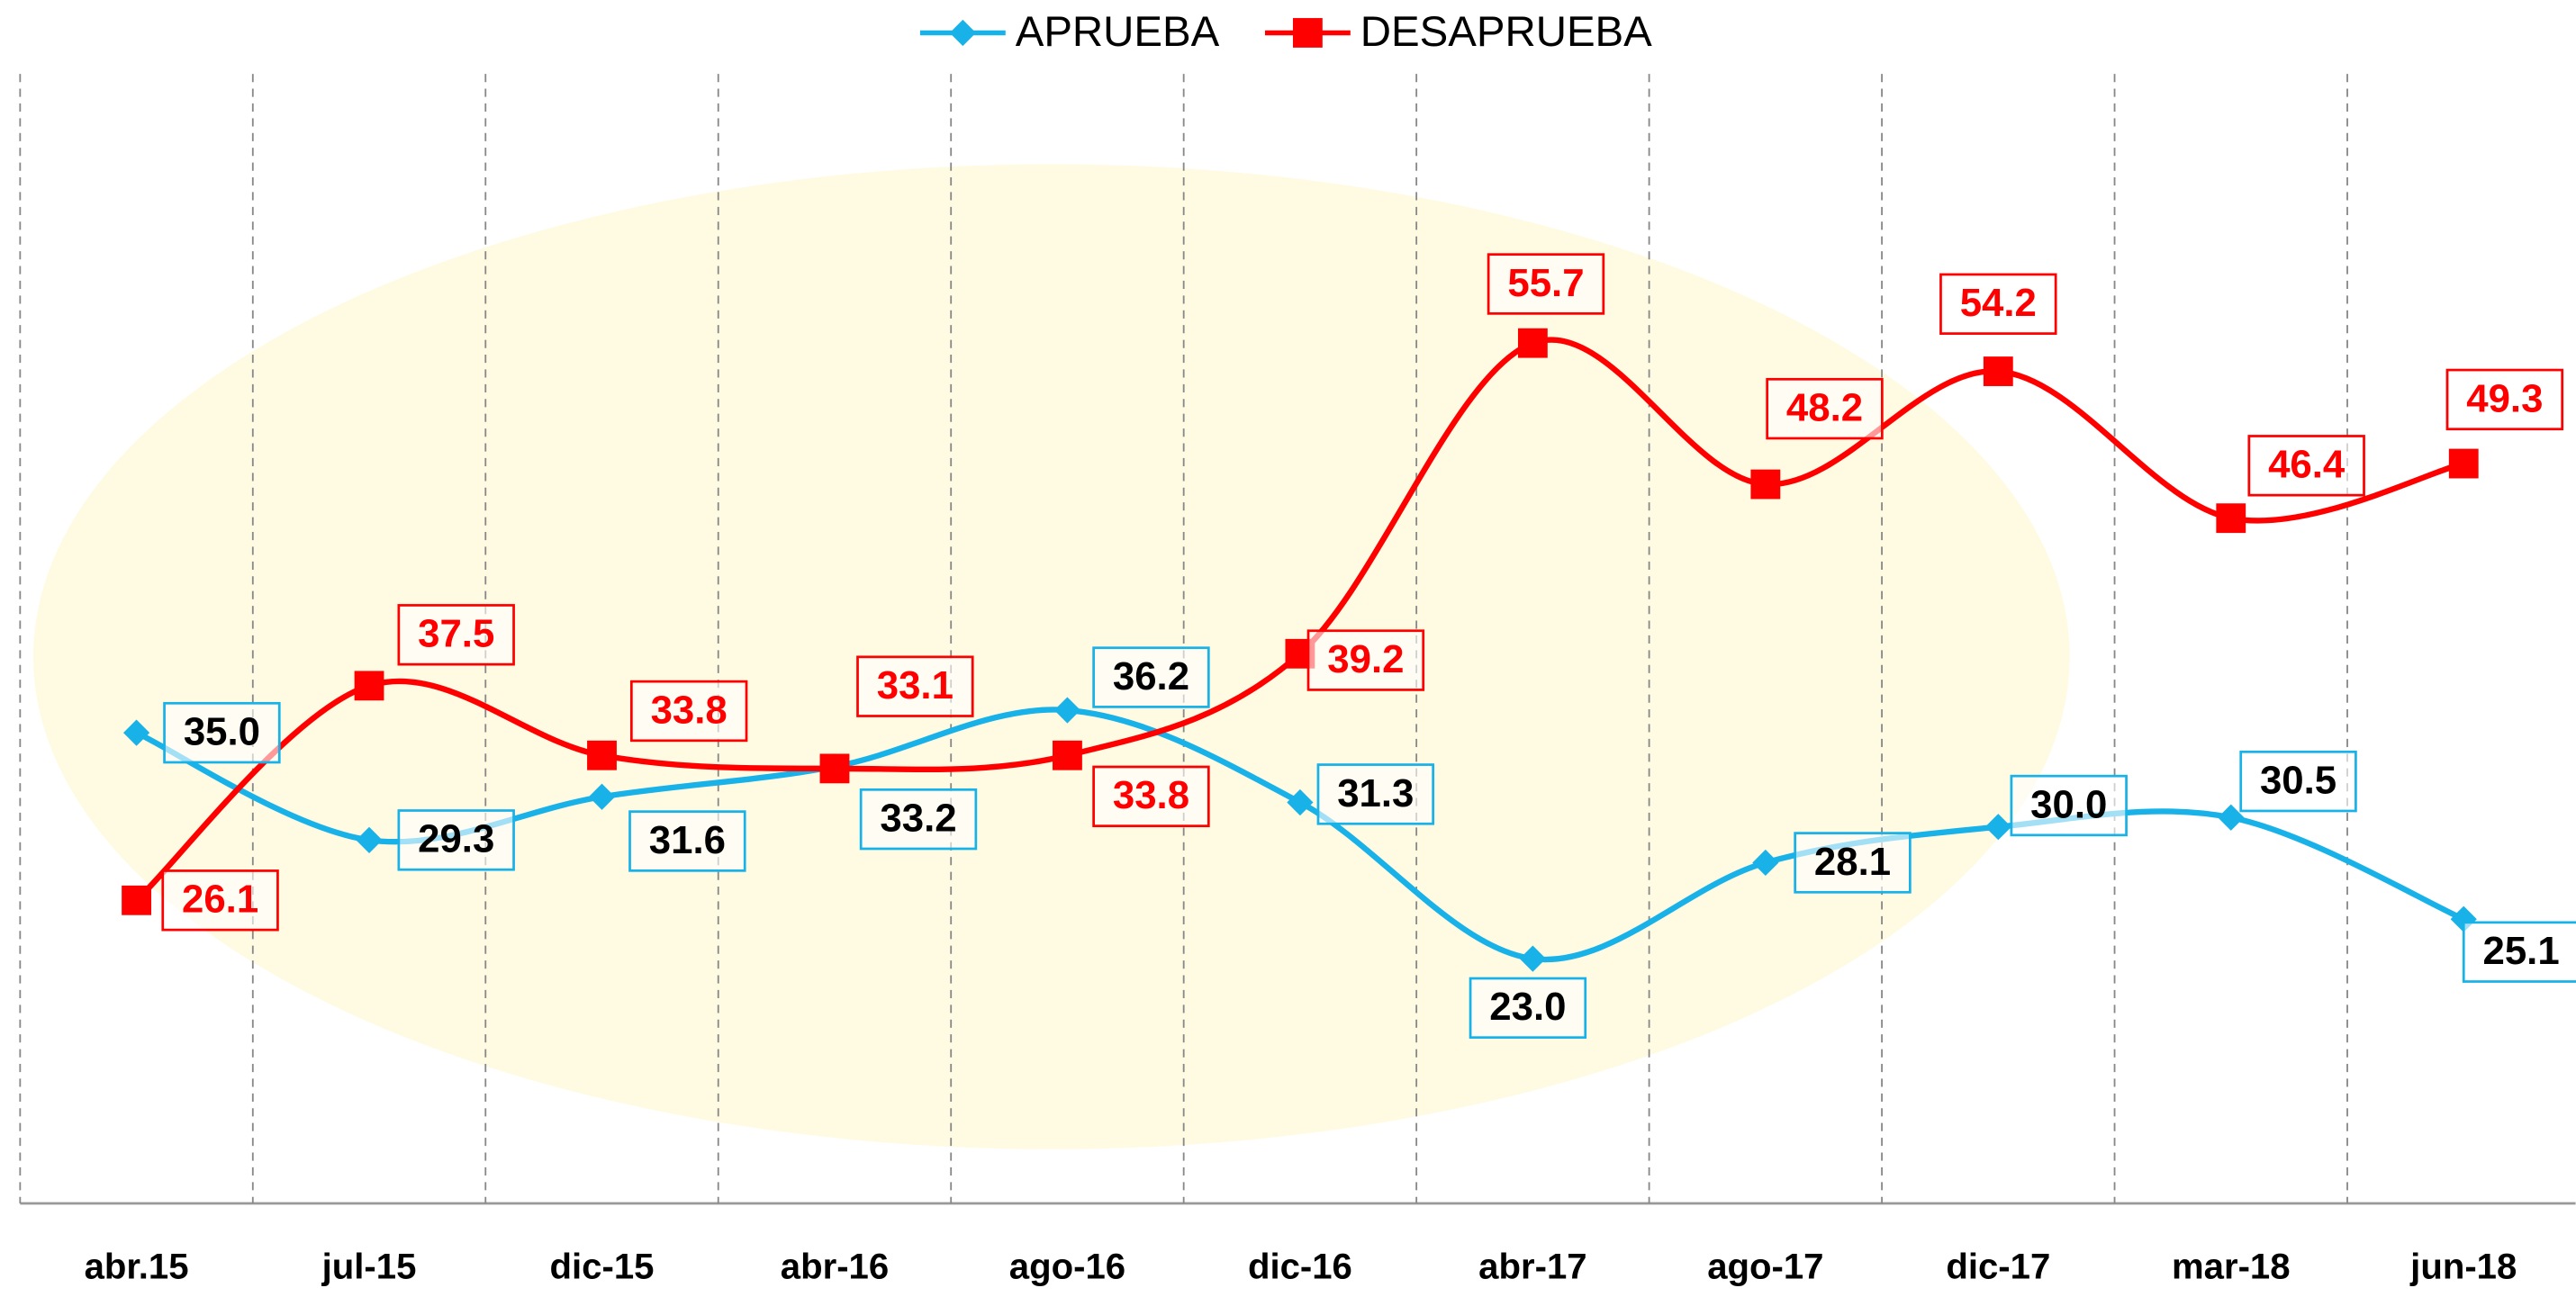 The width and height of the screenshot is (2576, 1297). Describe the element at coordinates (1118, 32) in the screenshot. I see `legend-label: APRUEBA` at that location.